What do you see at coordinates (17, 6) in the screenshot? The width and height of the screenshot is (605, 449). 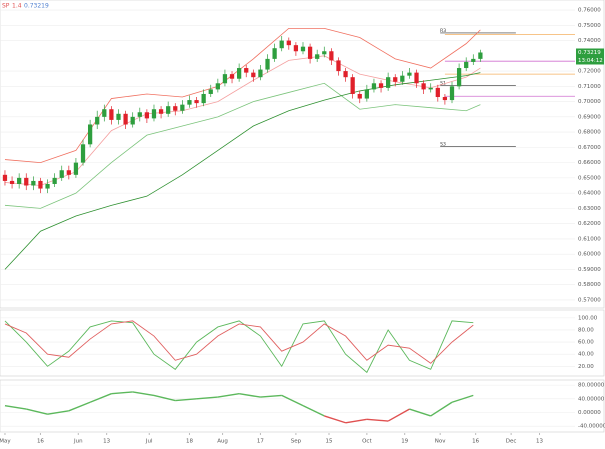 I see `header-value: 1.4` at bounding box center [17, 6].